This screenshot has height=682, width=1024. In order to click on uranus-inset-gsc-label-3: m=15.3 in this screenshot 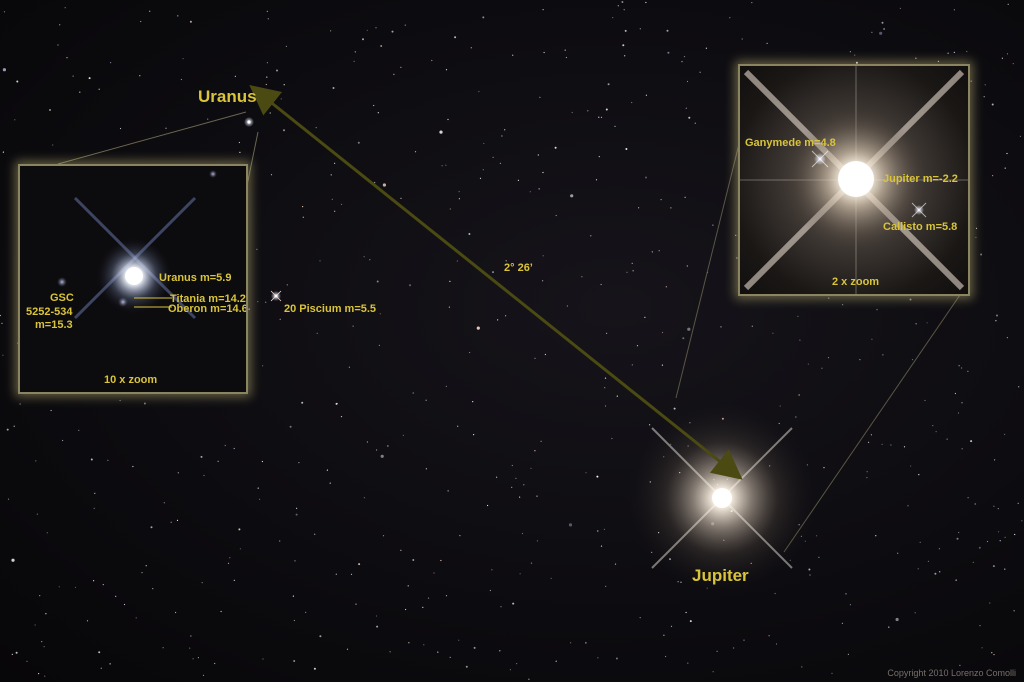, I will do `click(54, 325)`.